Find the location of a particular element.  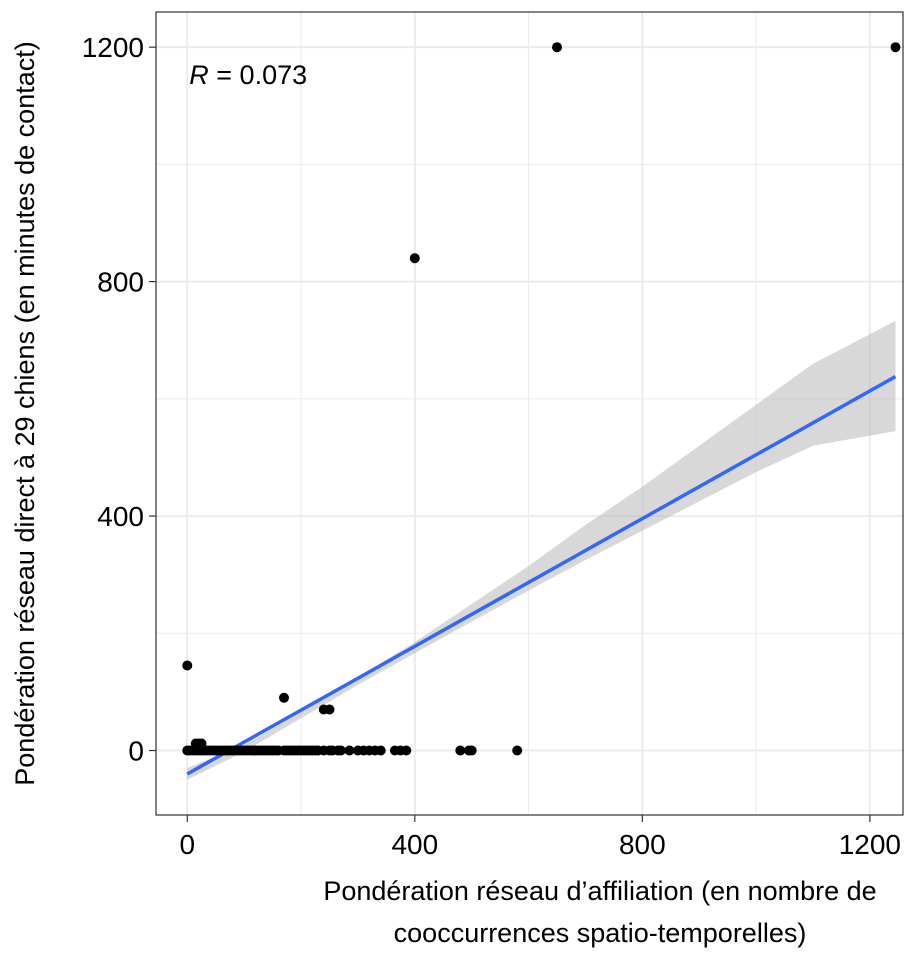

x-tick-label: 0 is located at coordinates (187, 844).